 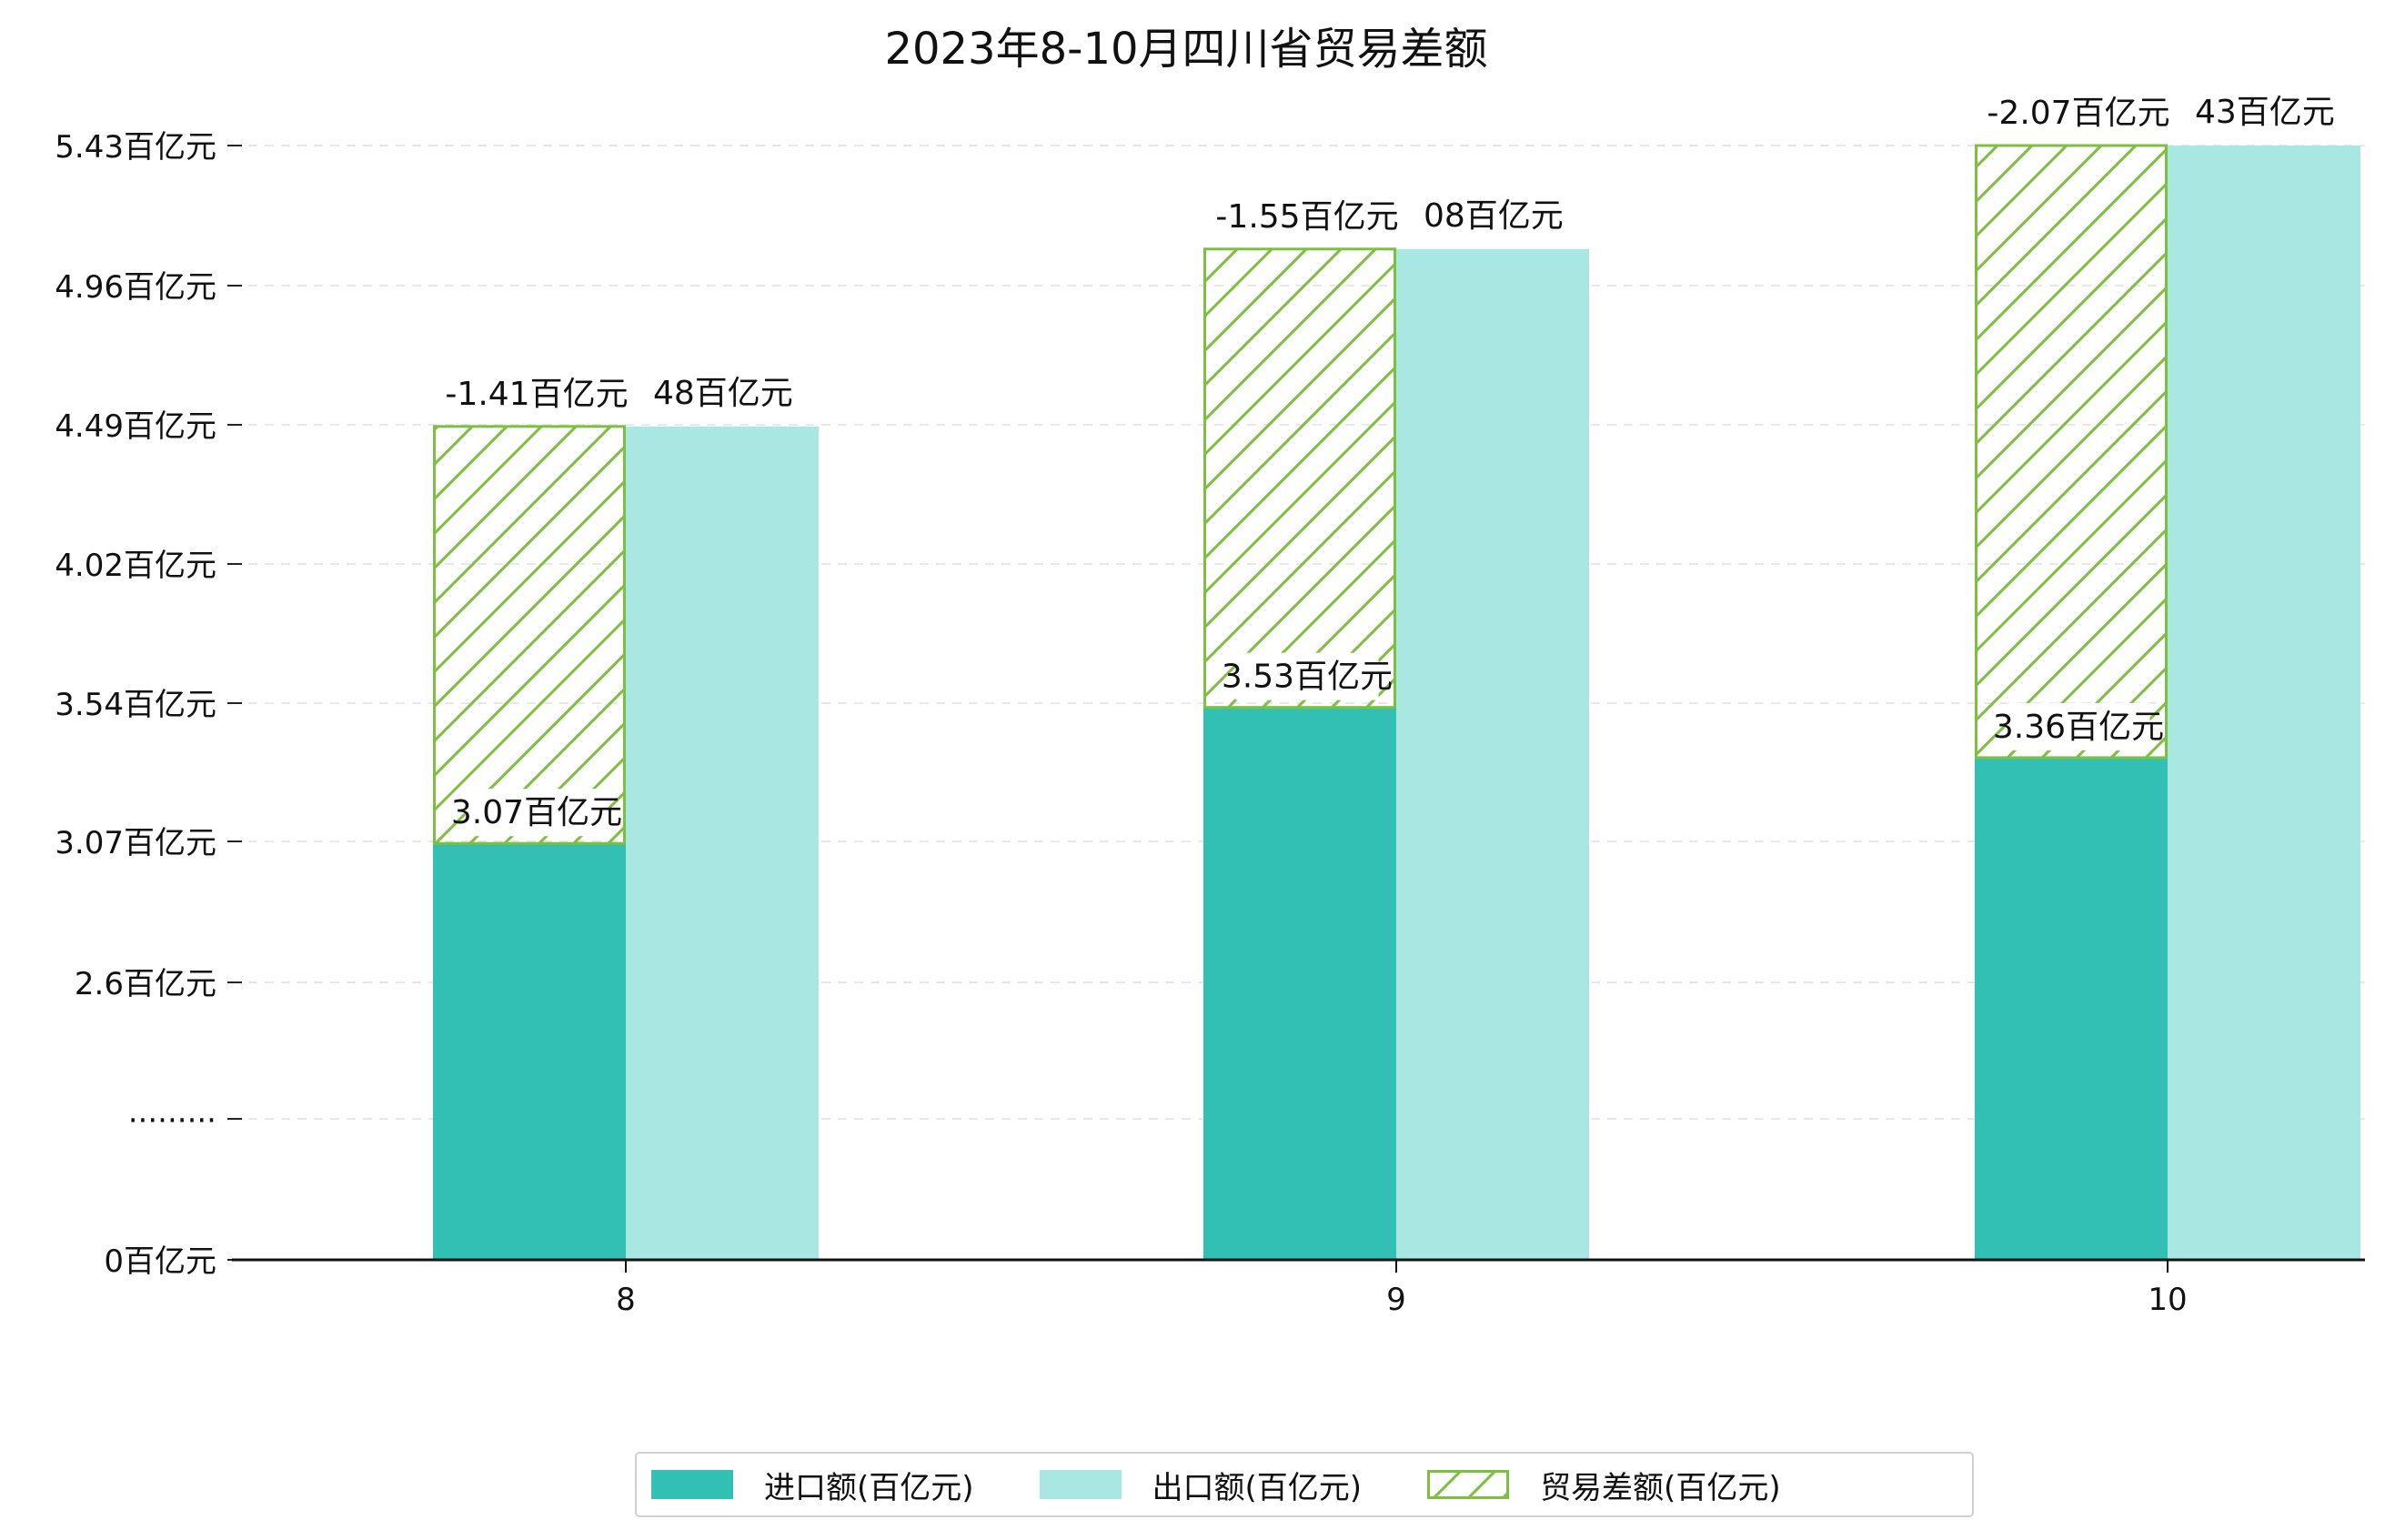 I want to click on legend-swatch-import, so click(x=692, y=1484).